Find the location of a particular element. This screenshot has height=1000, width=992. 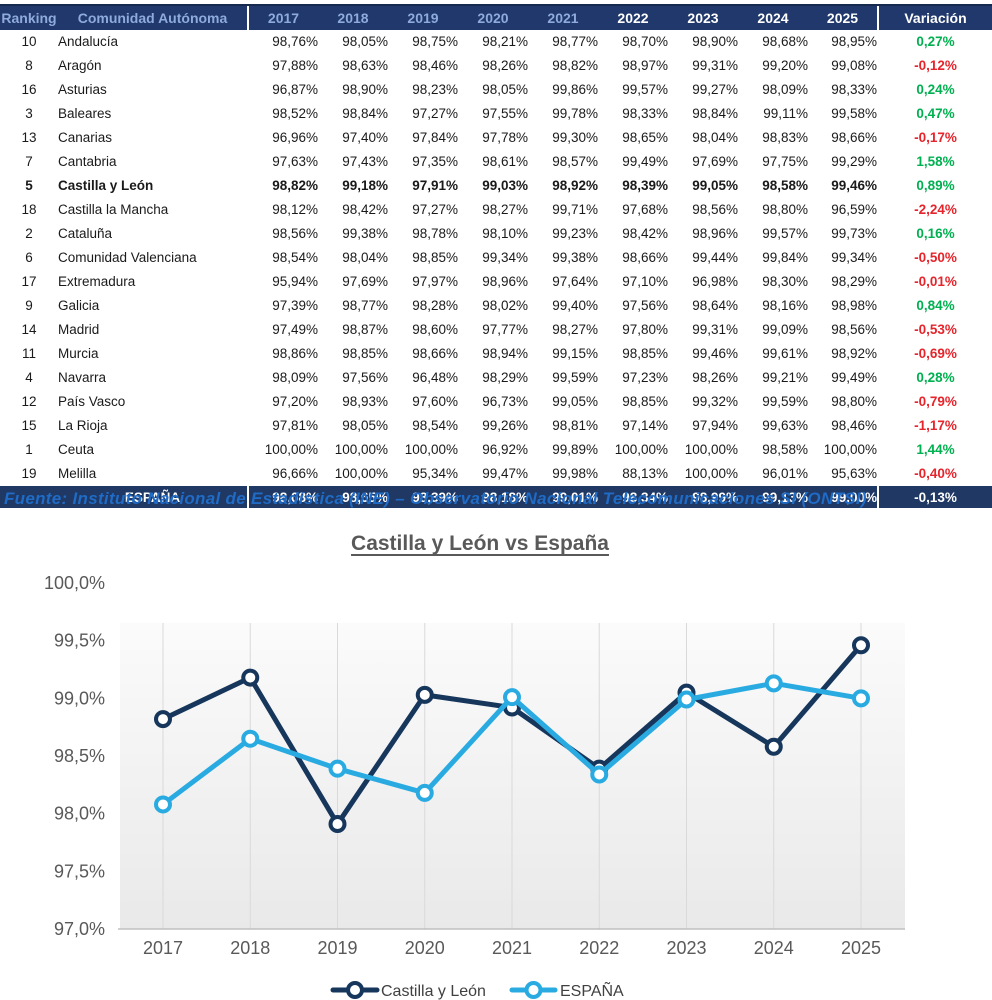

y-tick-label: 99,0% is located at coordinates (79, 698).